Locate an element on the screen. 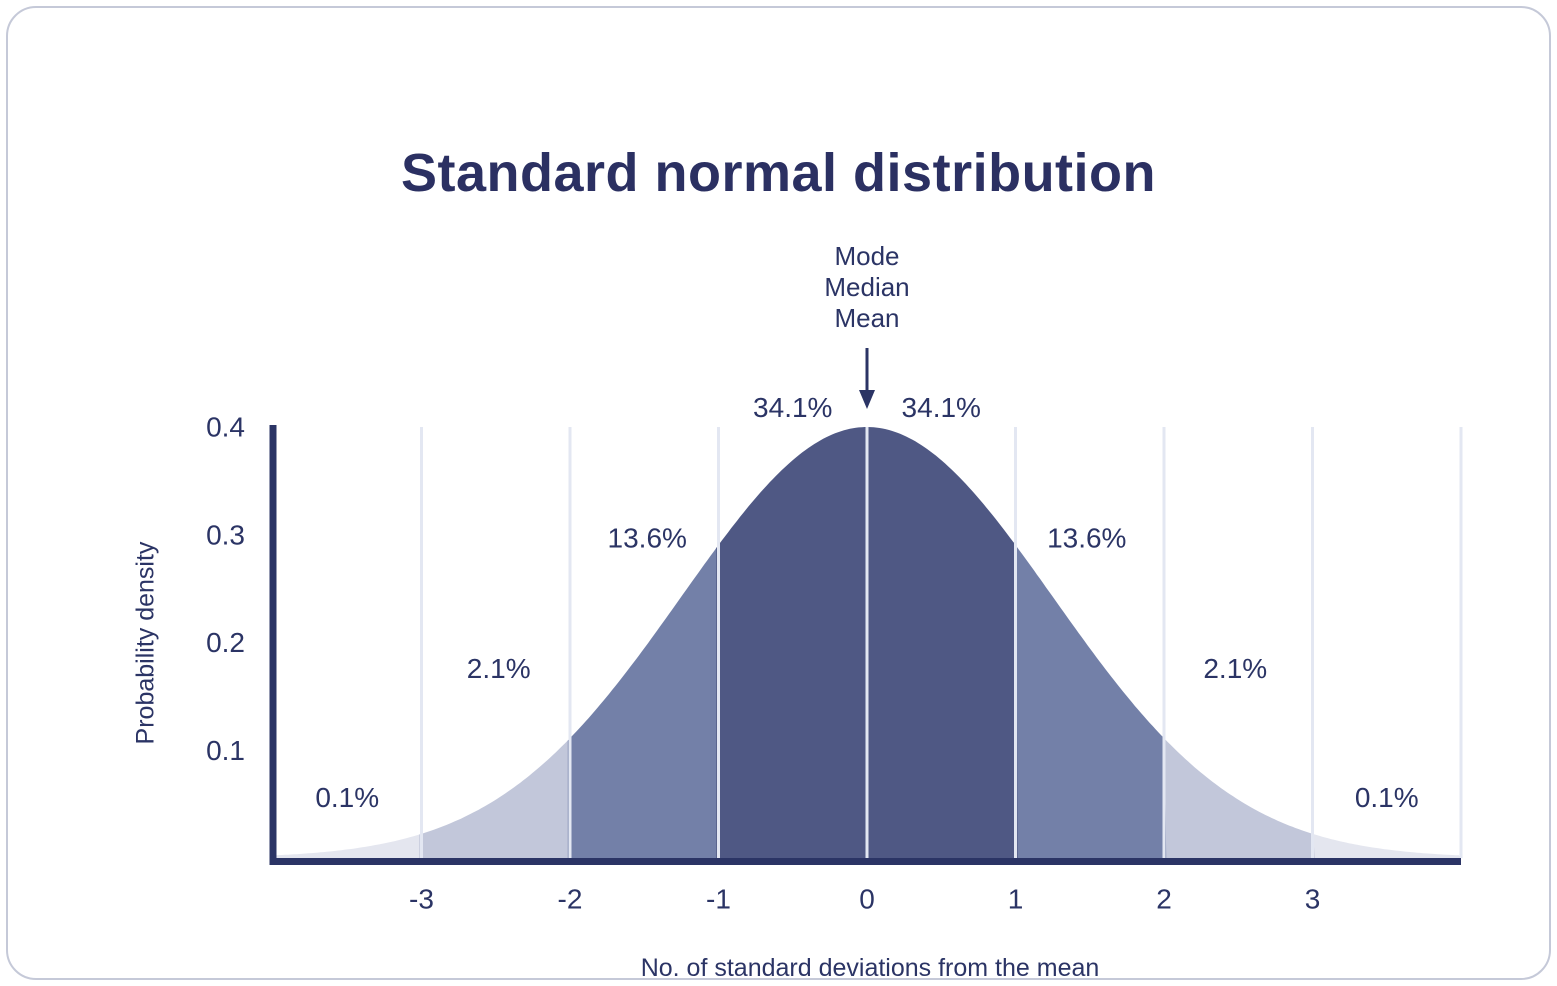  y-tick-label: 0.1 is located at coordinates (225, 750).